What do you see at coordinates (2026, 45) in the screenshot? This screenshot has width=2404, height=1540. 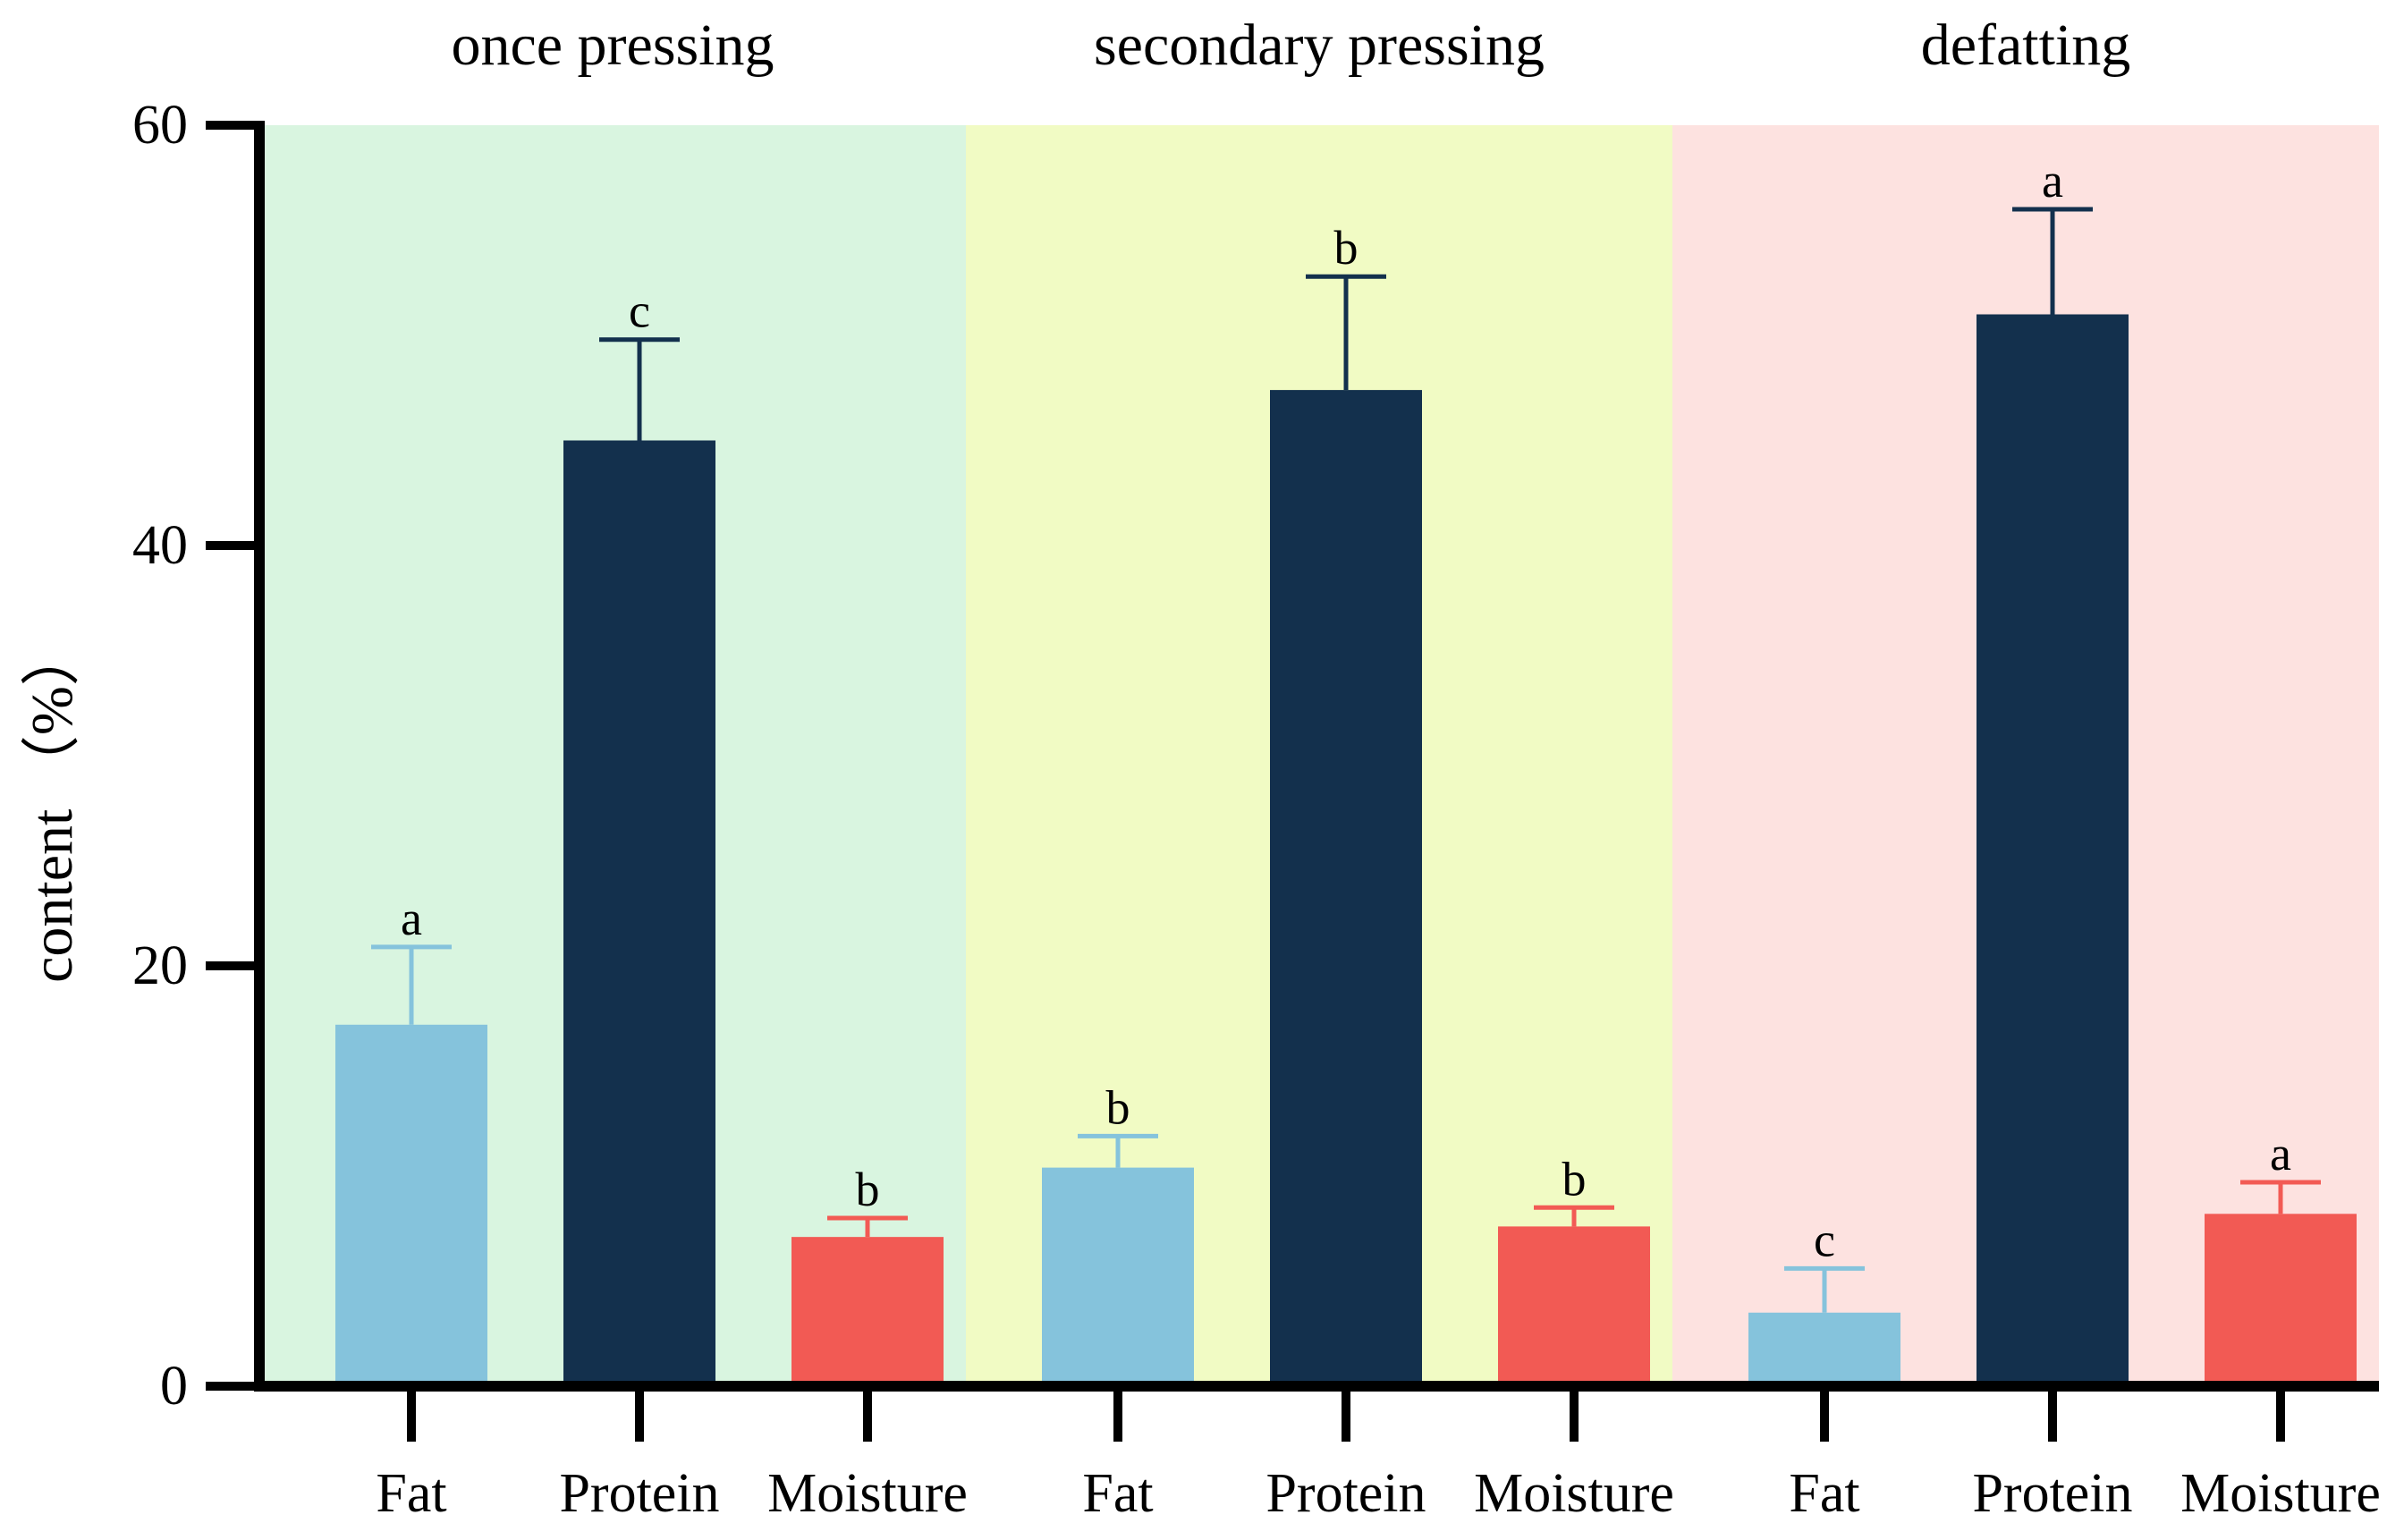 I see `group-title: defatting` at bounding box center [2026, 45].